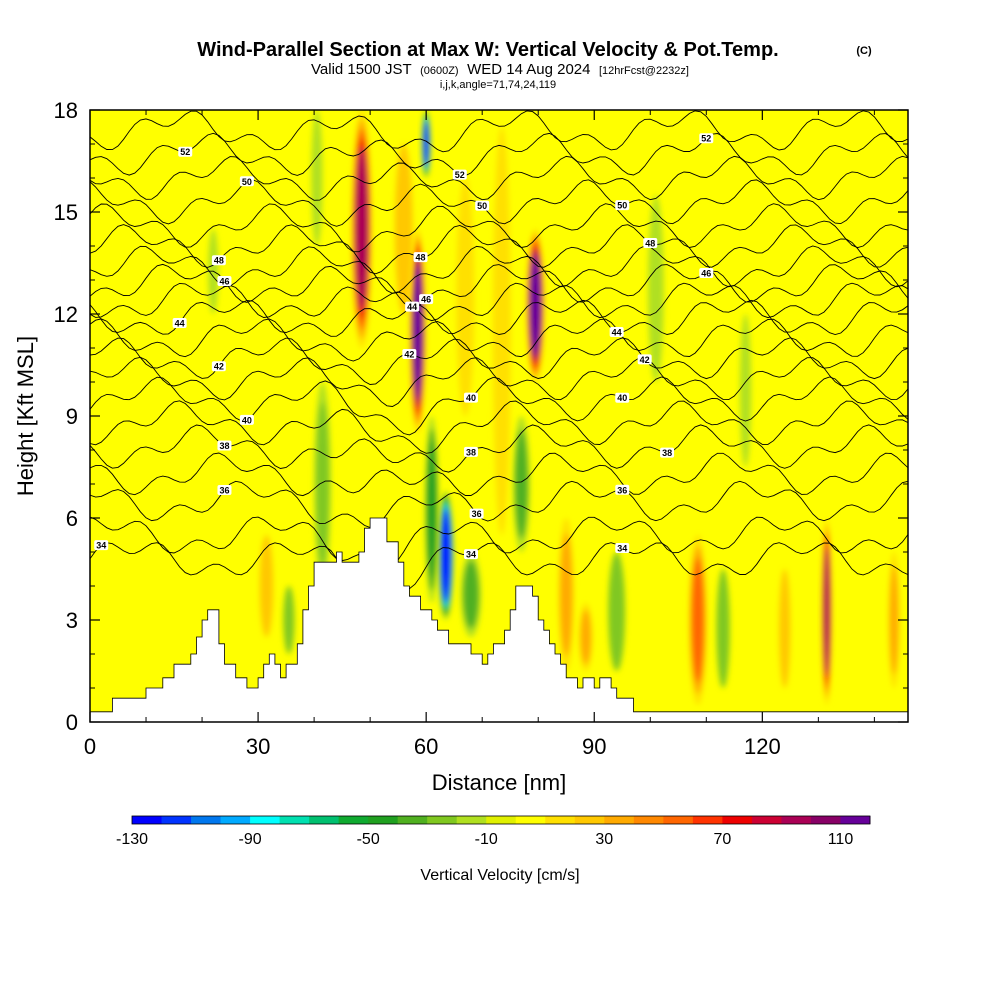  Describe the element at coordinates (841, 839) in the screenshot. I see `colorbar-tick-label: 110` at that location.